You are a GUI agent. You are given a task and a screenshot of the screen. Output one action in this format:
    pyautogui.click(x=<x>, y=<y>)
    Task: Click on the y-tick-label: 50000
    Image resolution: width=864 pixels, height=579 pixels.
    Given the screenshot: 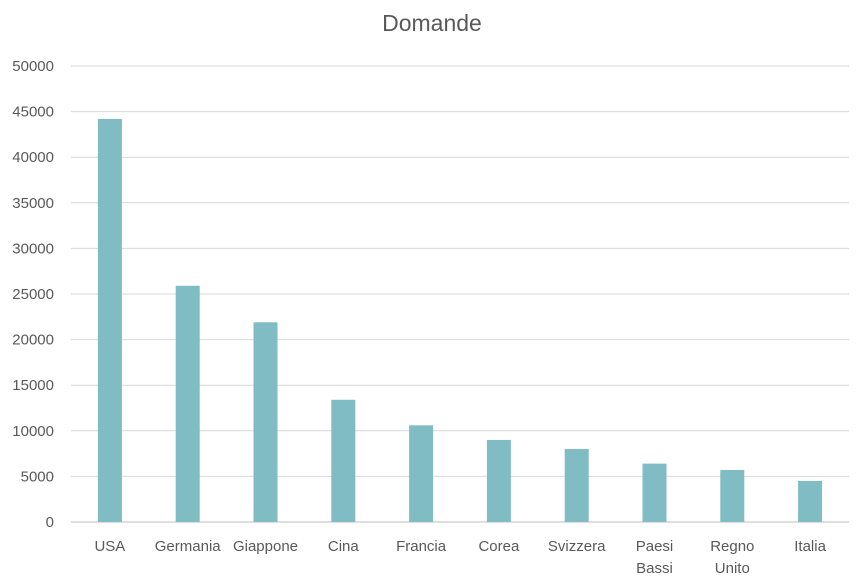 What is the action you would take?
    pyautogui.click(x=33, y=66)
    